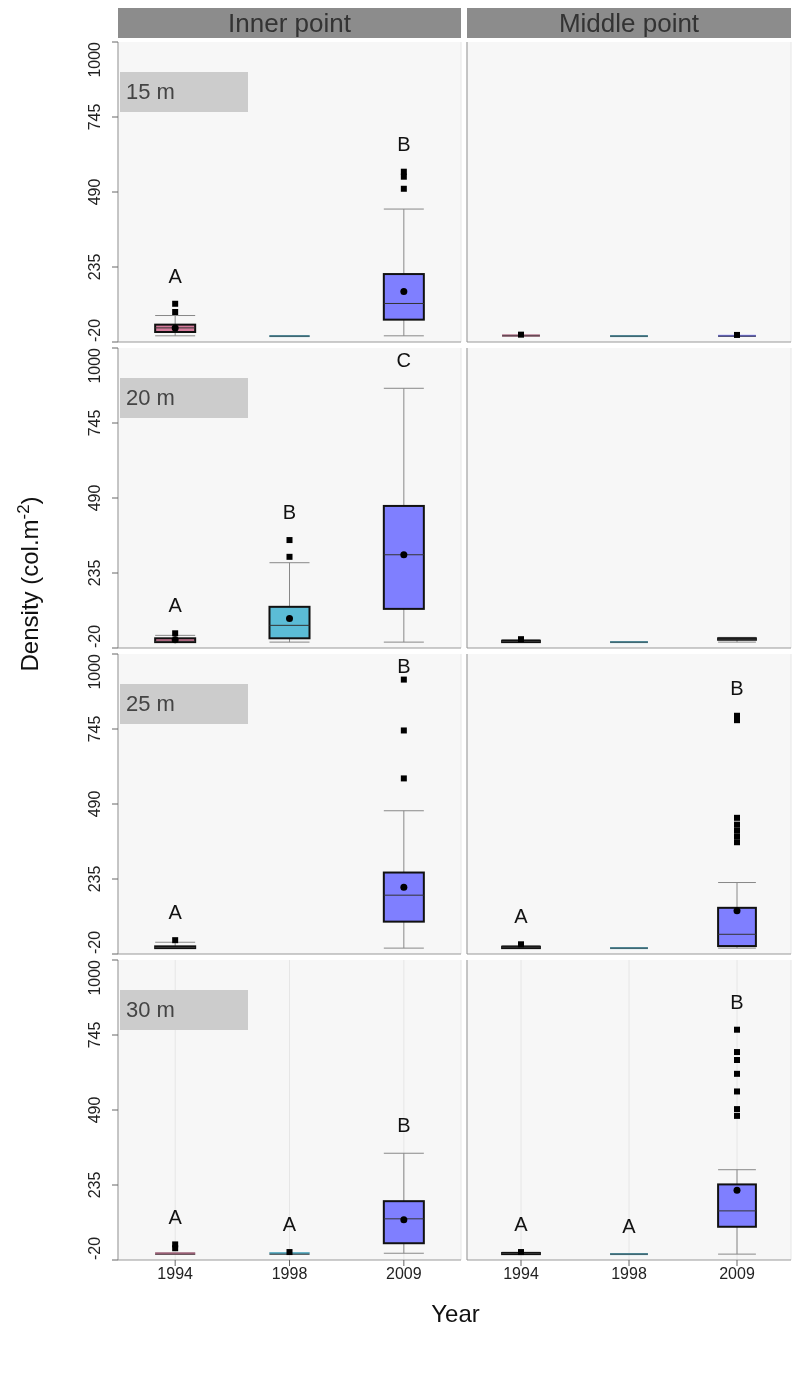 The height and width of the screenshot is (1385, 793). I want to click on panel-label: 25 m, so click(184, 704).